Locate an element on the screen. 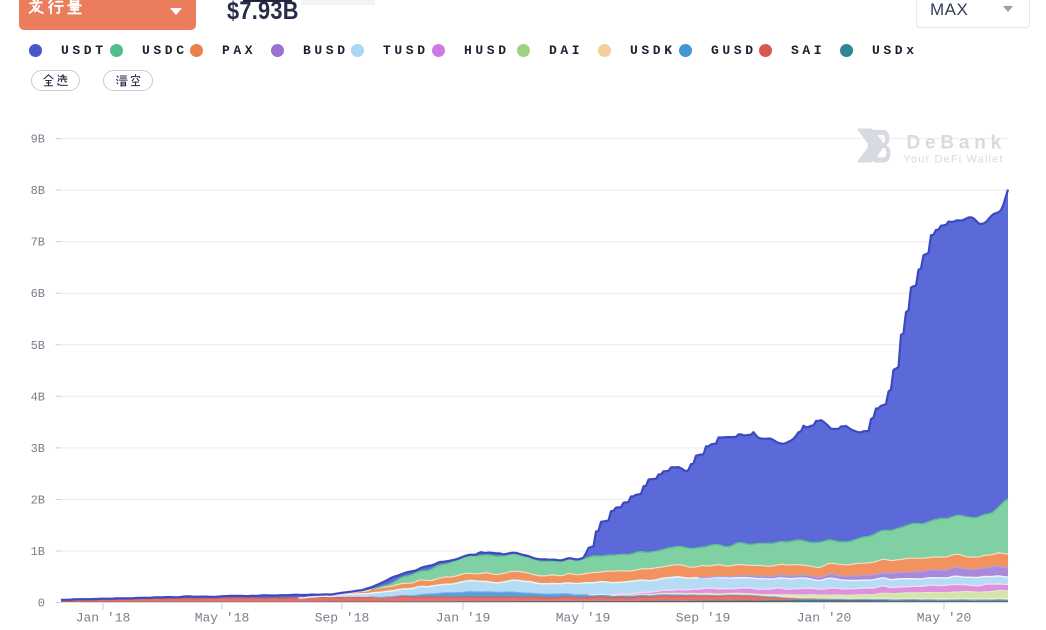 The width and height of the screenshot is (1046, 630). svg-text: Jan '20 is located at coordinates (824, 618).